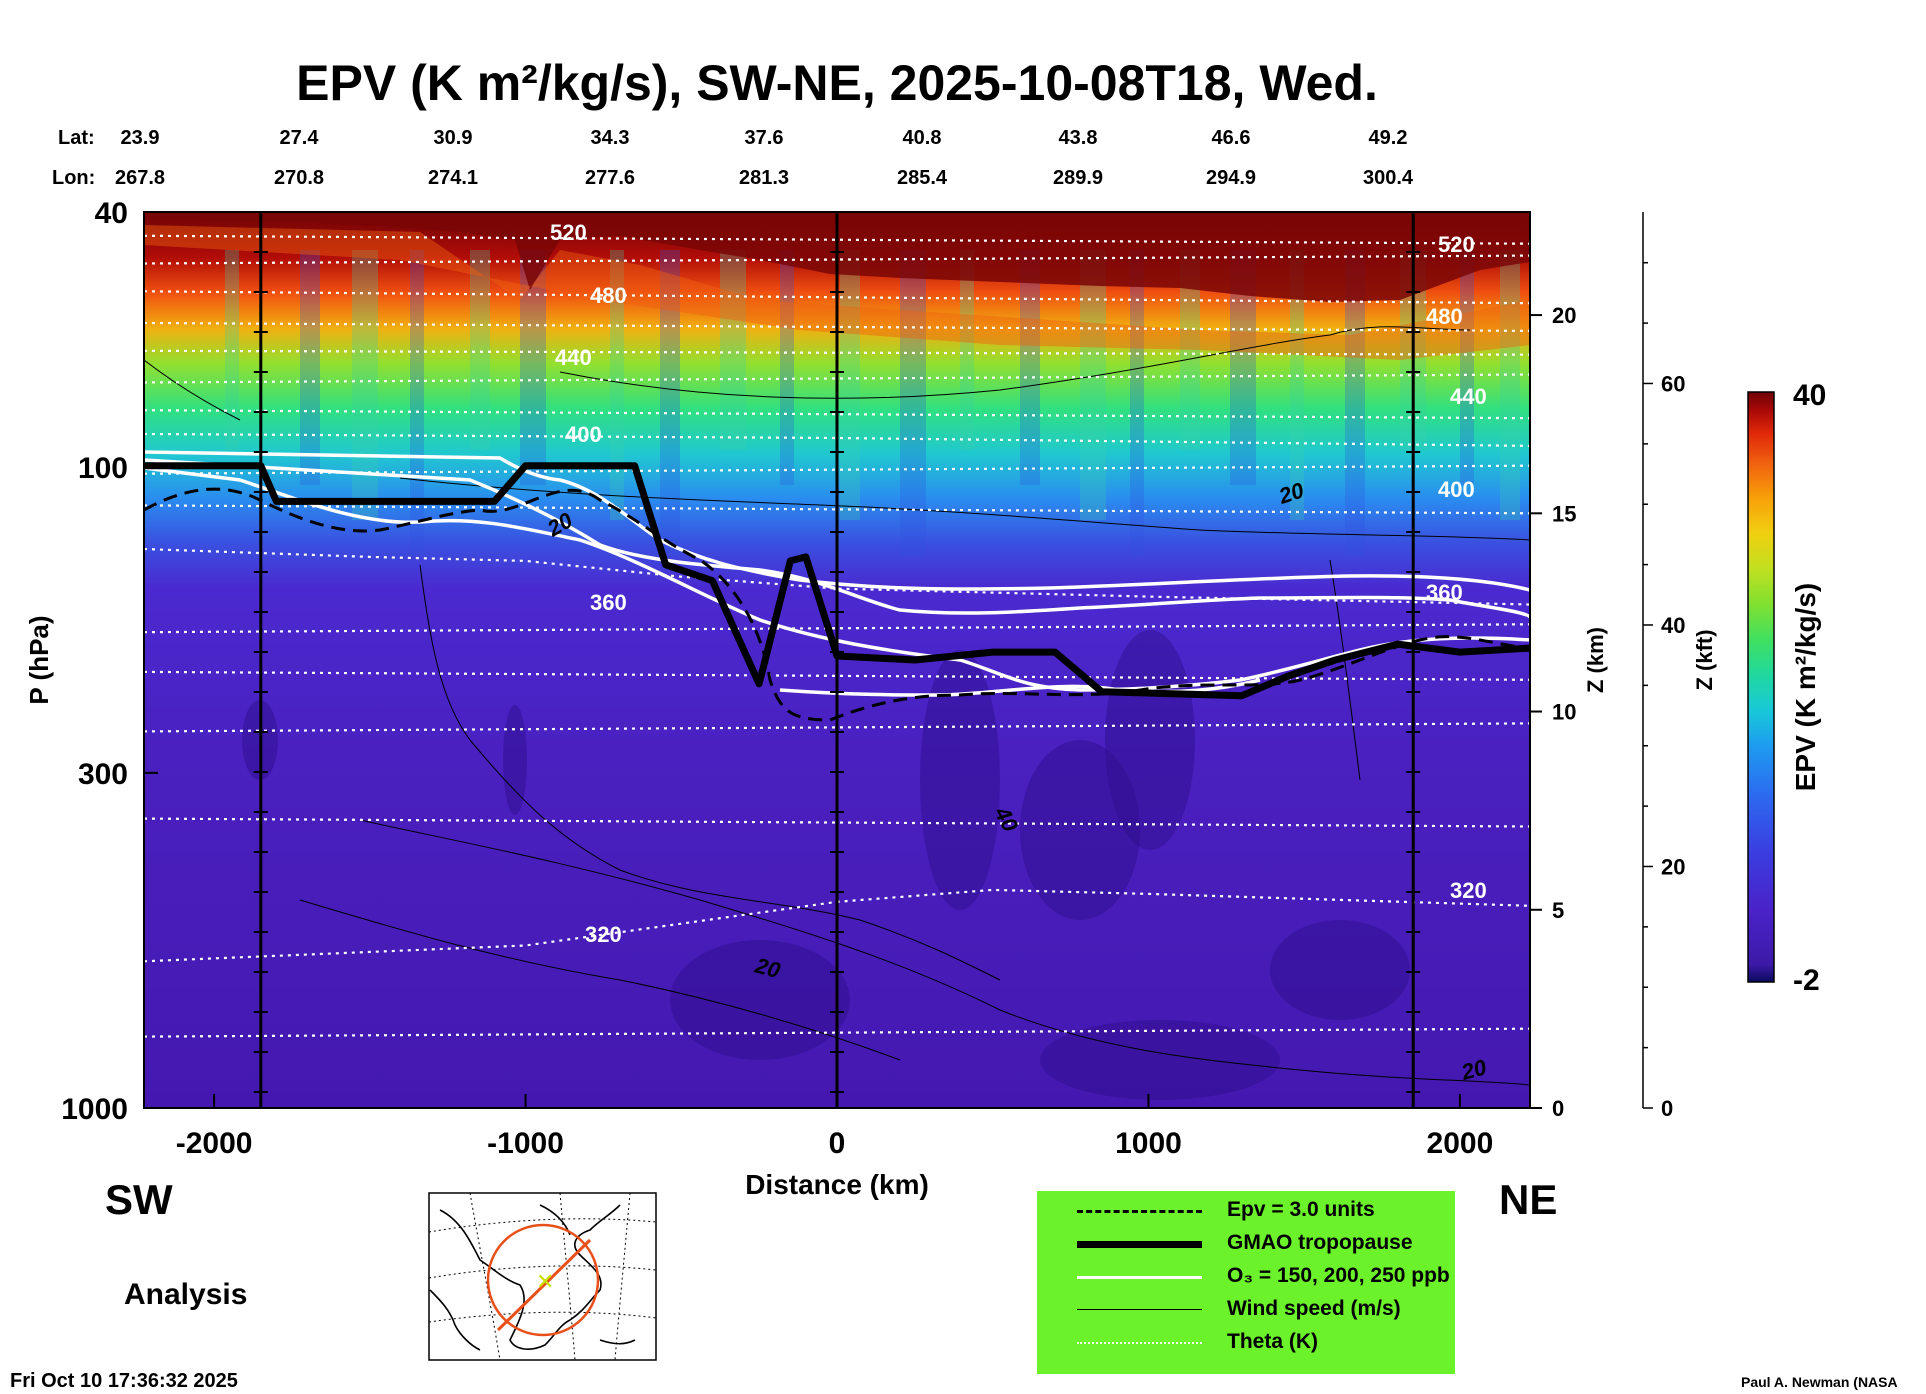 This screenshot has height=1394, width=1926. Describe the element at coordinates (1673, 383) in the screenshot. I see `z-kft-tick-label: 60` at that location.